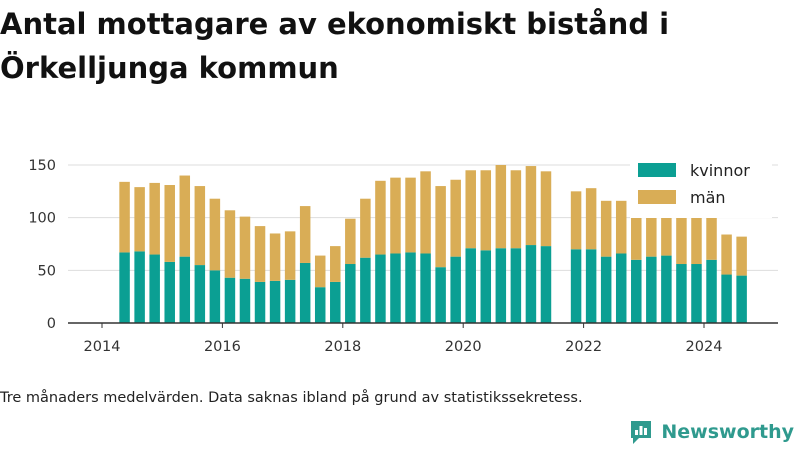 The height and width of the screenshot is (450, 800). Describe the element at coordinates (657, 197) in the screenshot. I see `legend-swatch-man` at that location.